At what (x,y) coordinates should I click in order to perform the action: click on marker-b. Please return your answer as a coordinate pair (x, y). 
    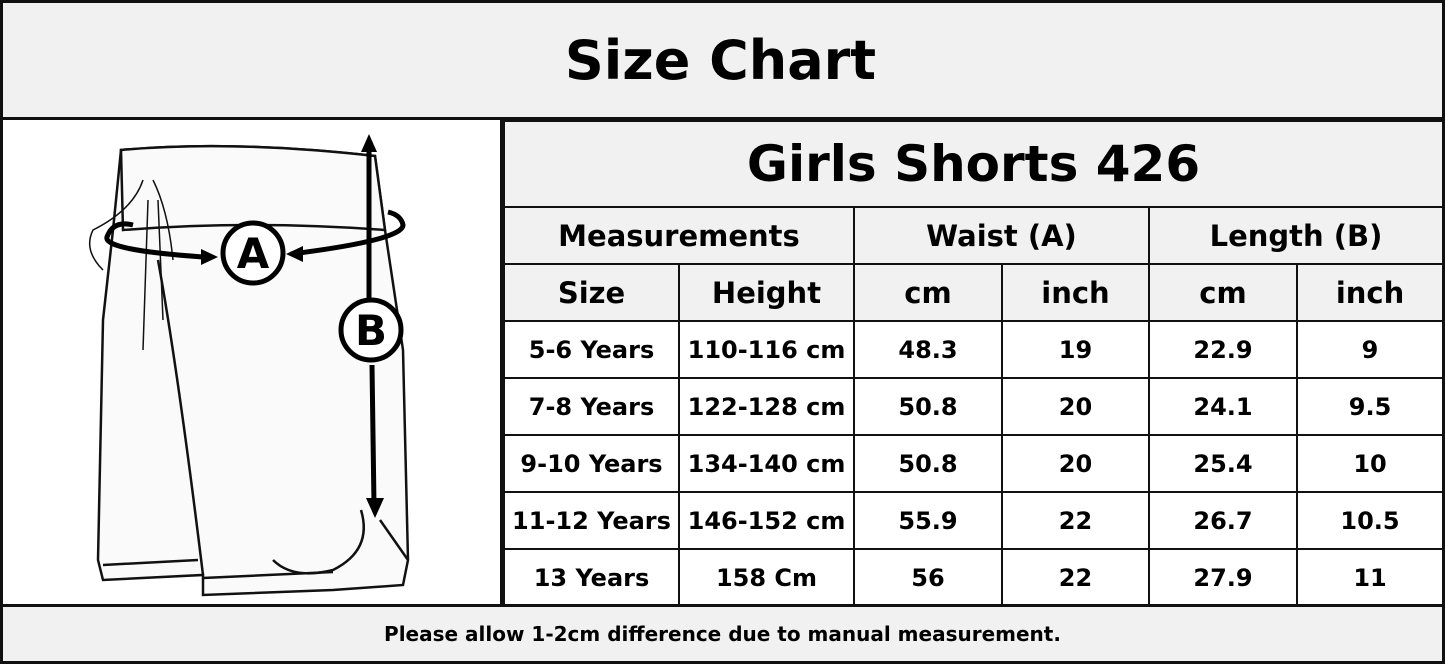
    Looking at the image, I should click on (371, 330).